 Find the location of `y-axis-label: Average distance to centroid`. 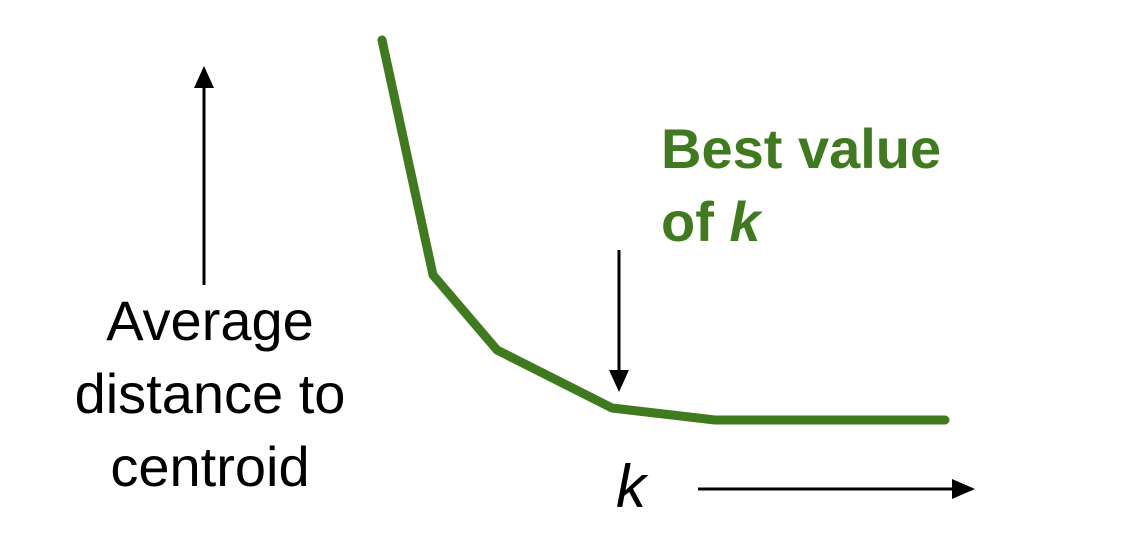

y-axis-label: Average distance to centroid is located at coordinates (210, 393).